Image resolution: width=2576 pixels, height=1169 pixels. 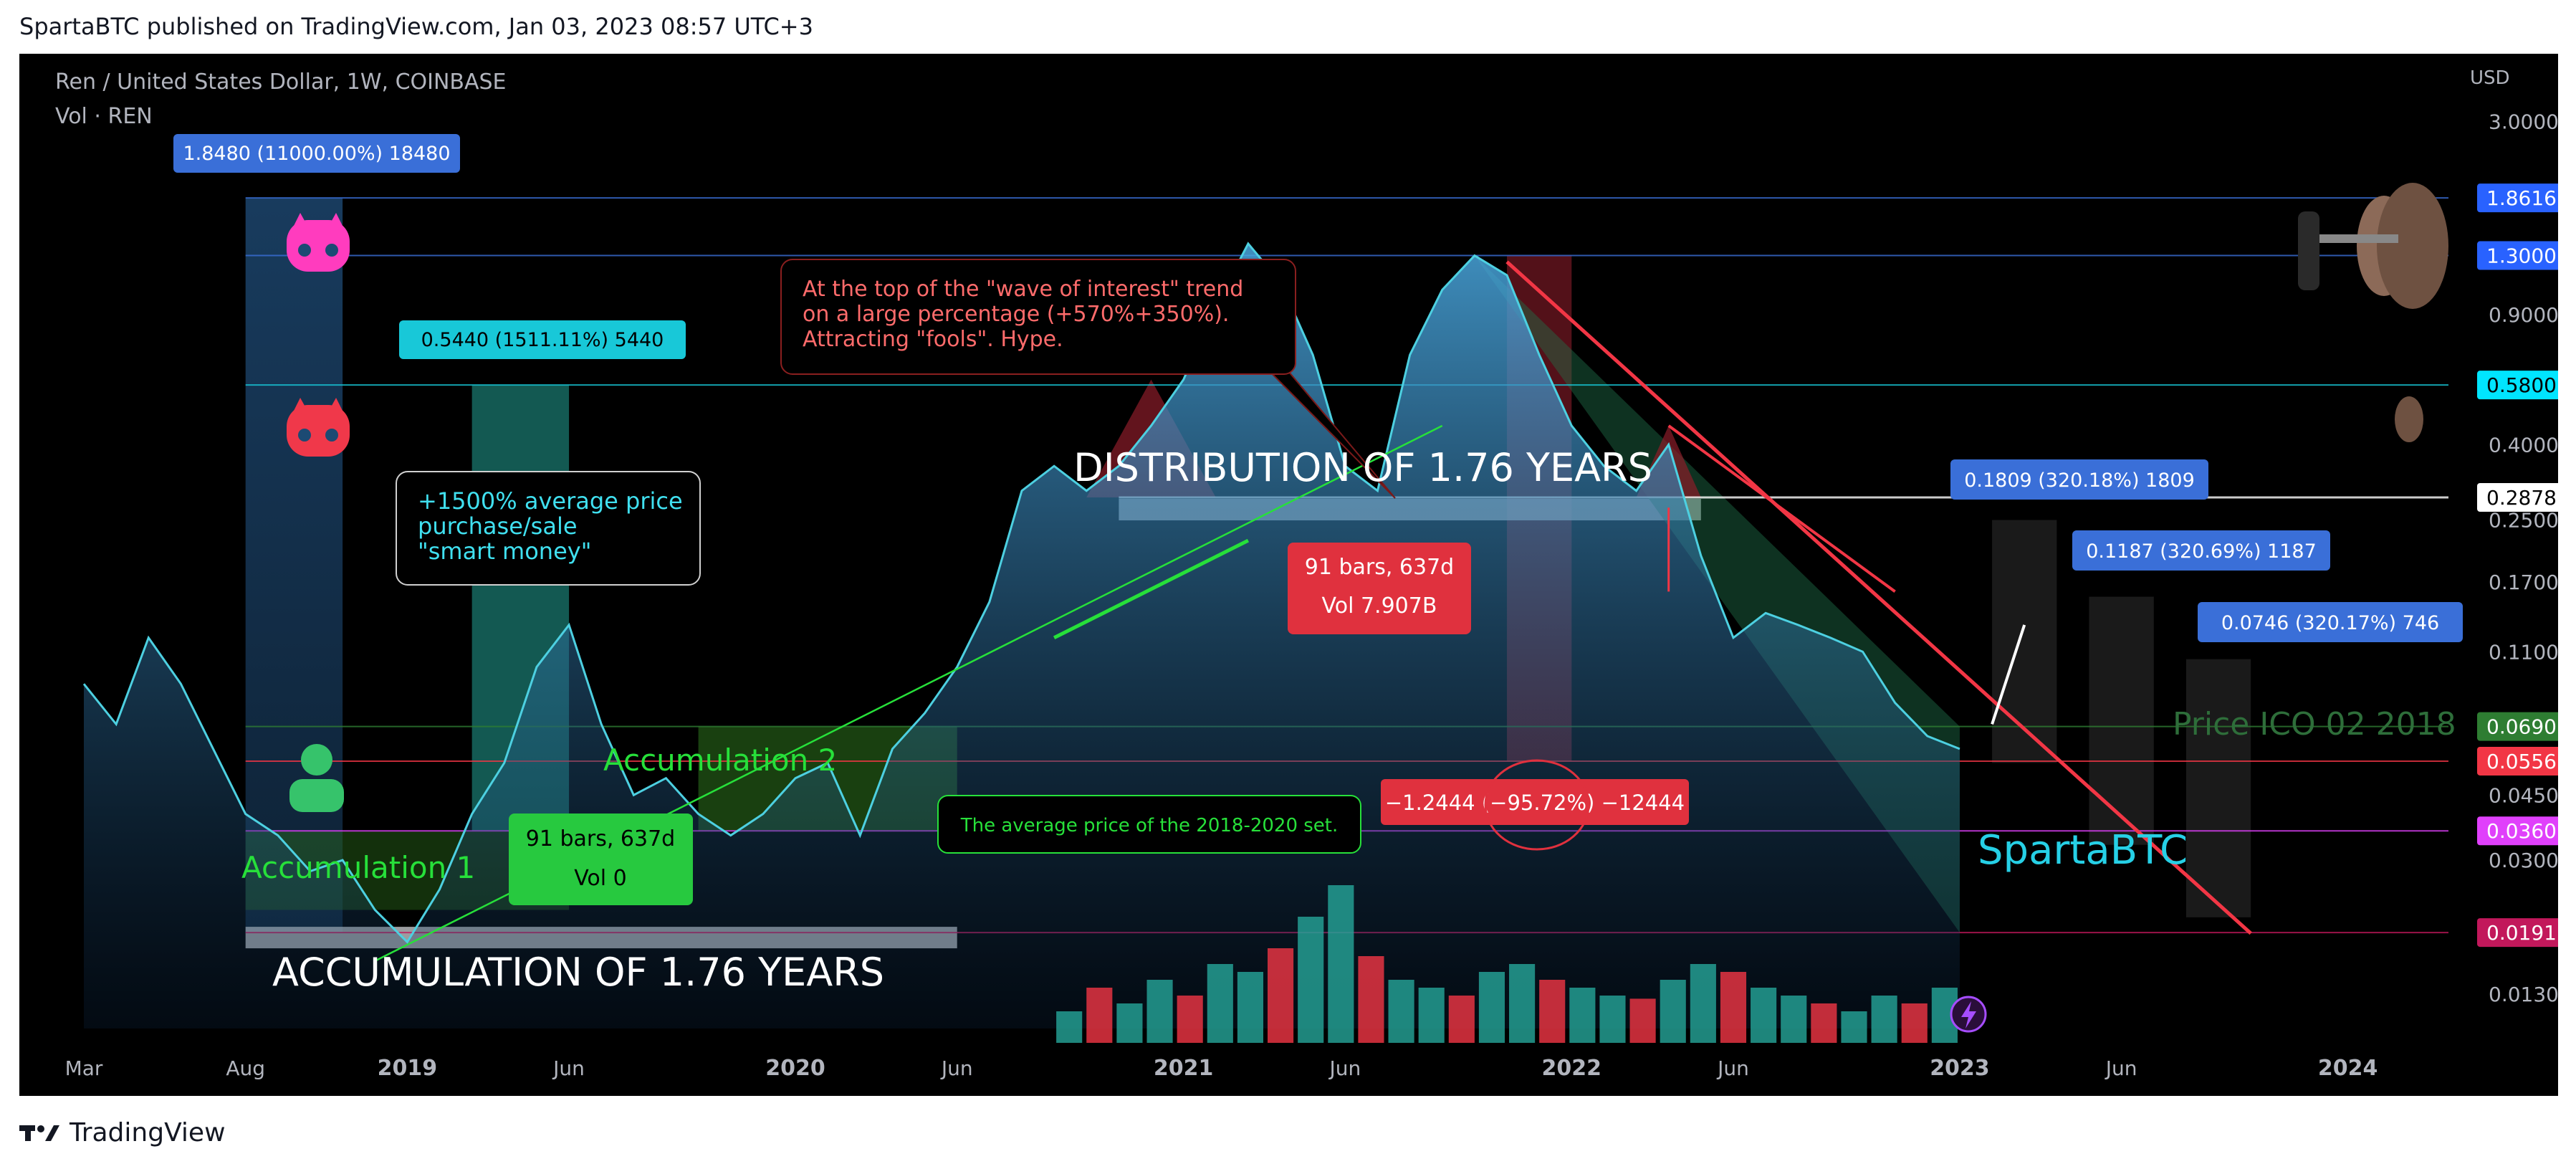 I want to click on price-tick-label: 0.2500, so click(x=2524, y=521).